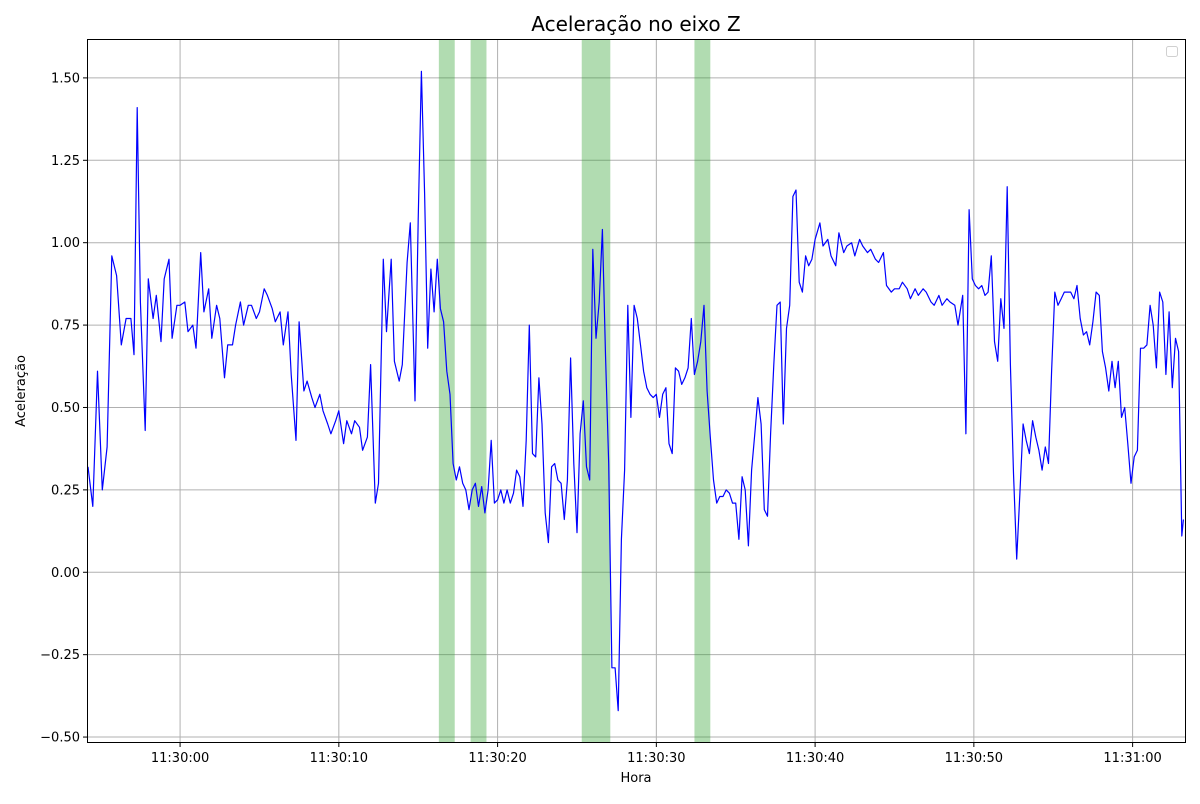 The height and width of the screenshot is (804, 1200). Describe the element at coordinates (60, 738) in the screenshot. I see `y-tick-label: −0.50` at that location.